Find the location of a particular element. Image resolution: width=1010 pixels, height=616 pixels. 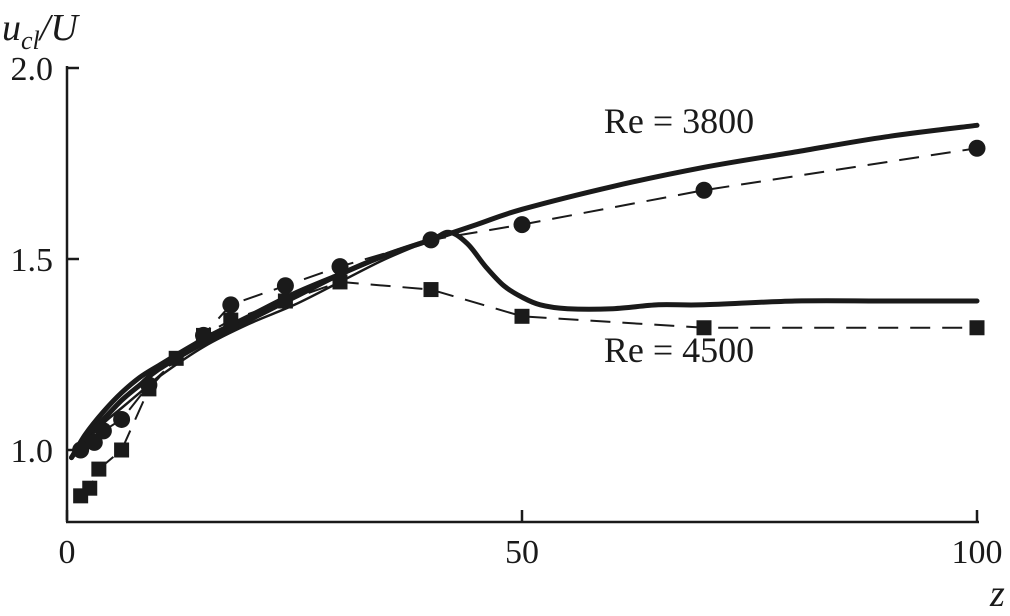

annotation-label: Re = 4500 is located at coordinates (679, 350).